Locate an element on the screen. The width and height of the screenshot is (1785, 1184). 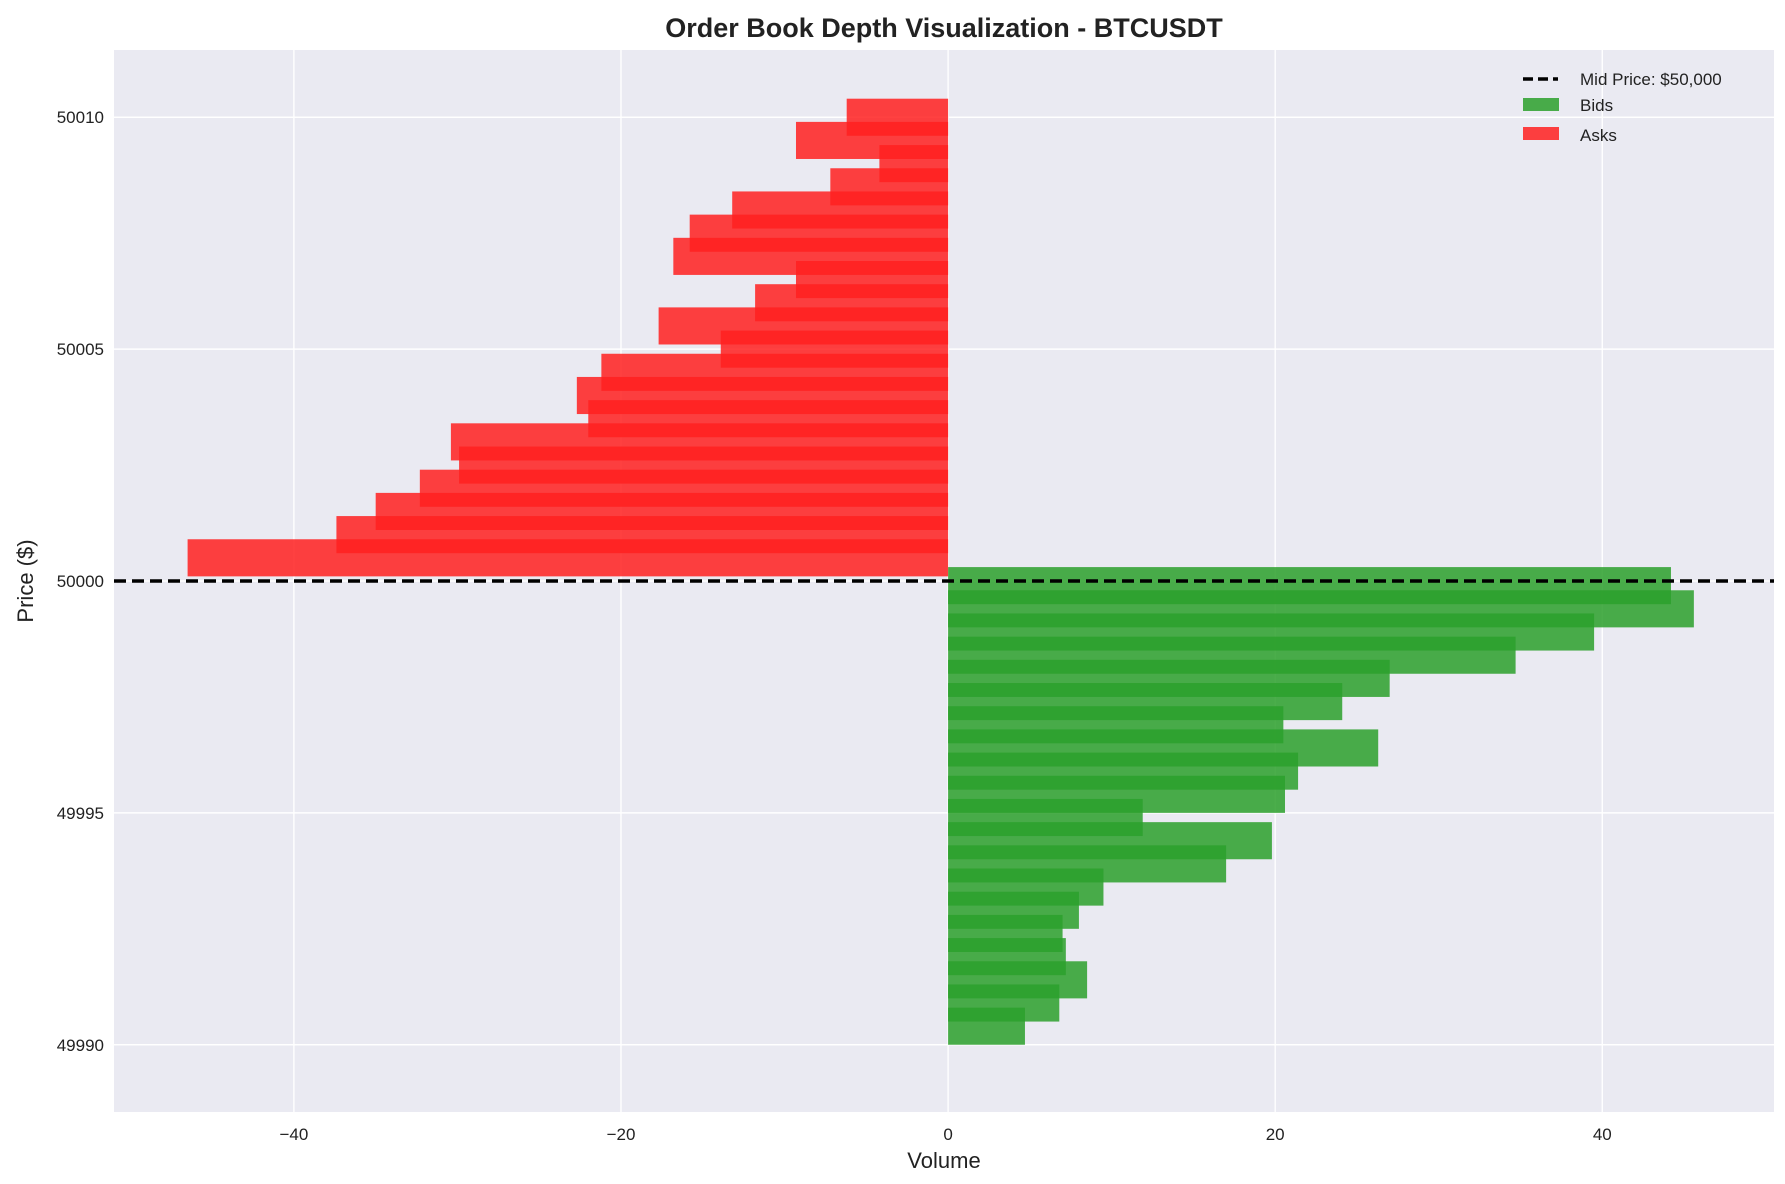
legend-mid-price-label: Mid Price: $50,000 is located at coordinates (1651, 79).